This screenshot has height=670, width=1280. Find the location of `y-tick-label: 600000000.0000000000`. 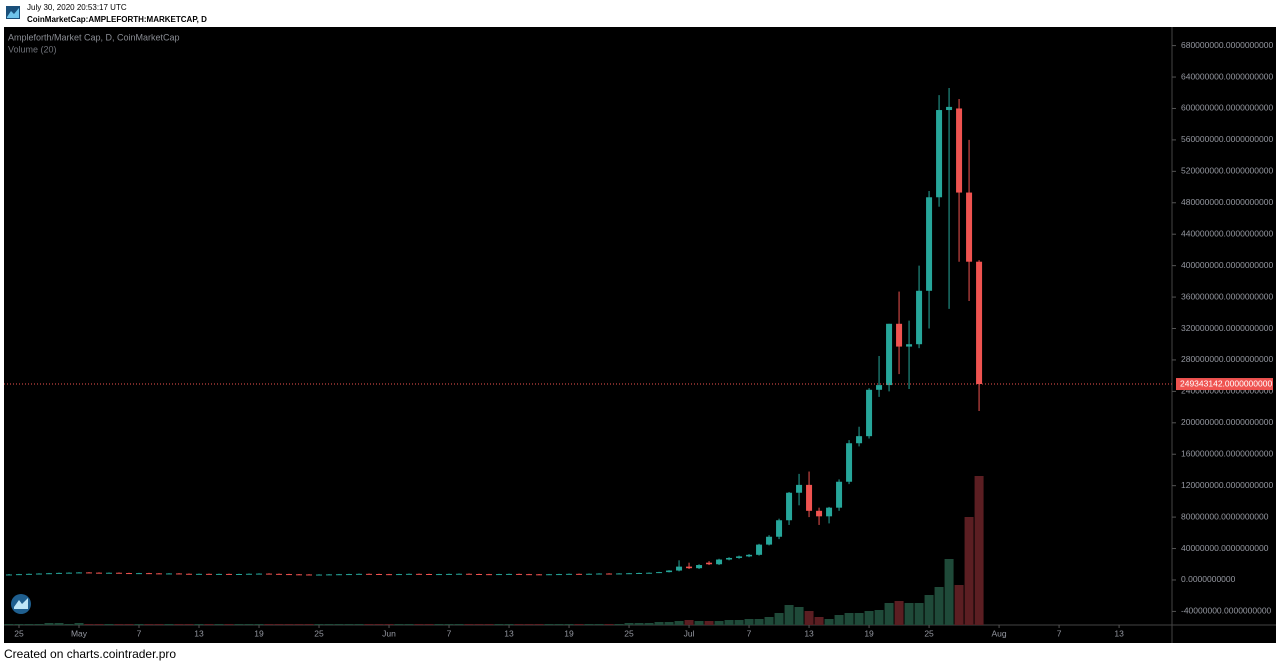

y-tick-label: 600000000.0000000000 is located at coordinates (1227, 108).